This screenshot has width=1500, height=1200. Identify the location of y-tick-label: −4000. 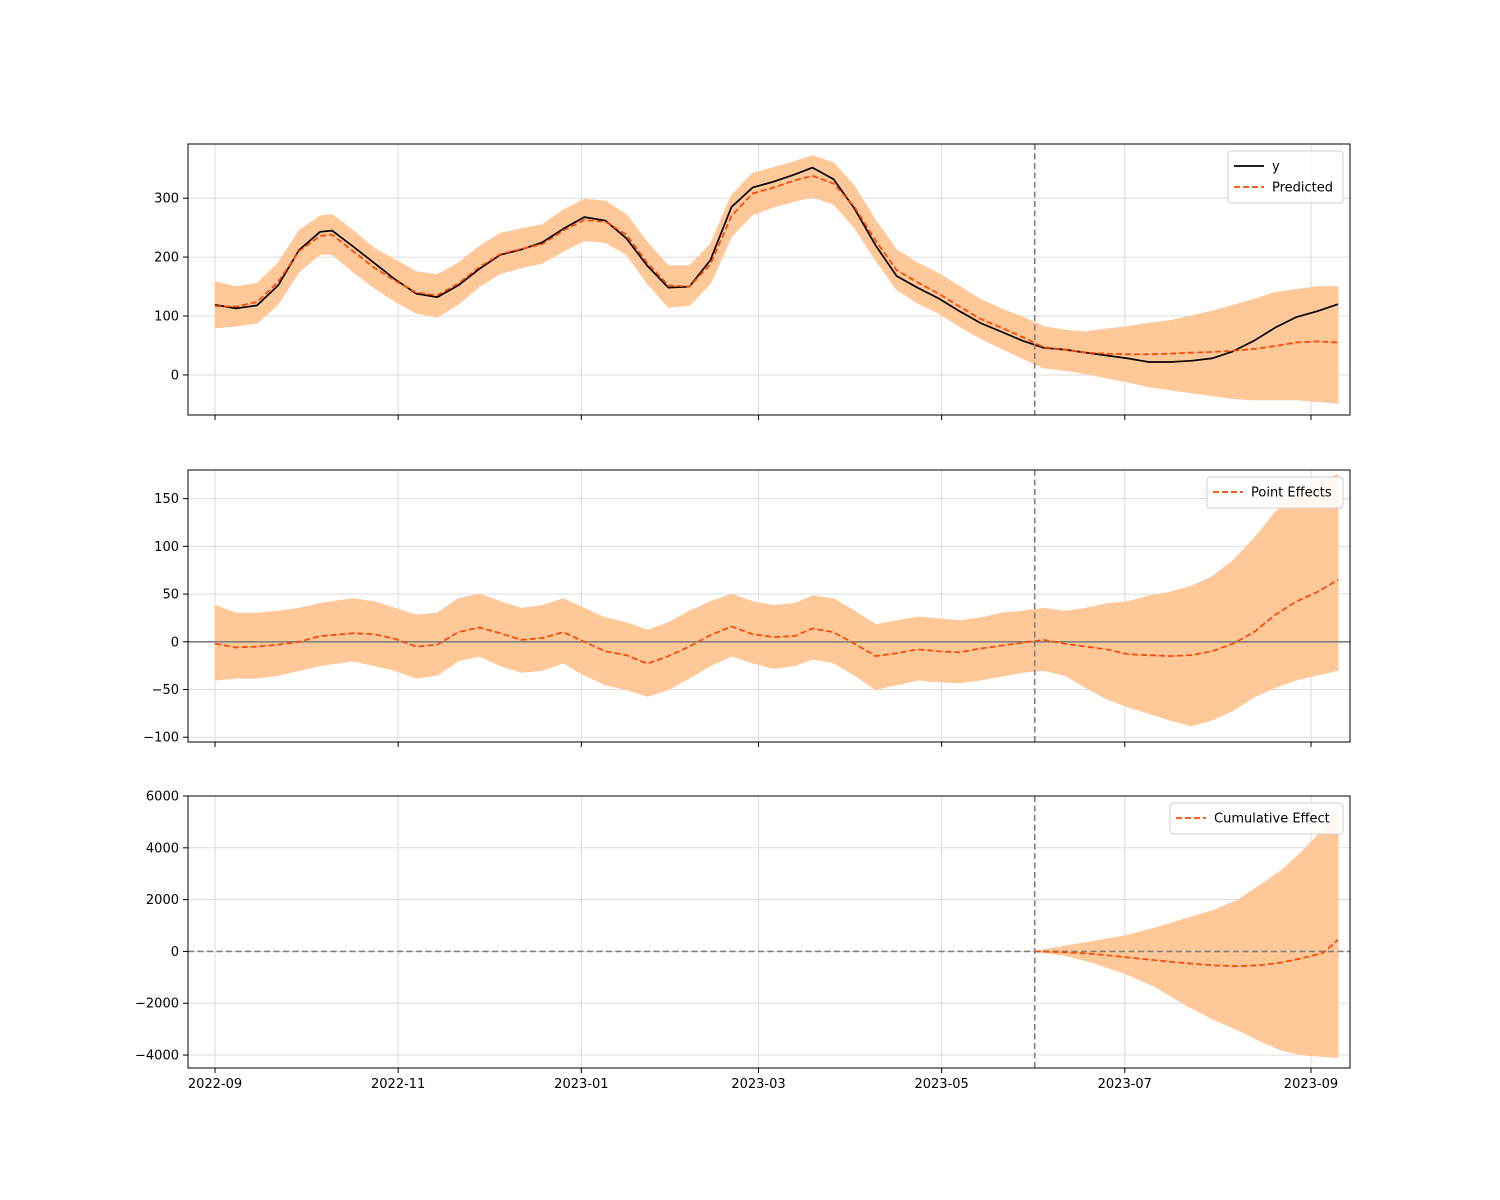
(157, 1056).